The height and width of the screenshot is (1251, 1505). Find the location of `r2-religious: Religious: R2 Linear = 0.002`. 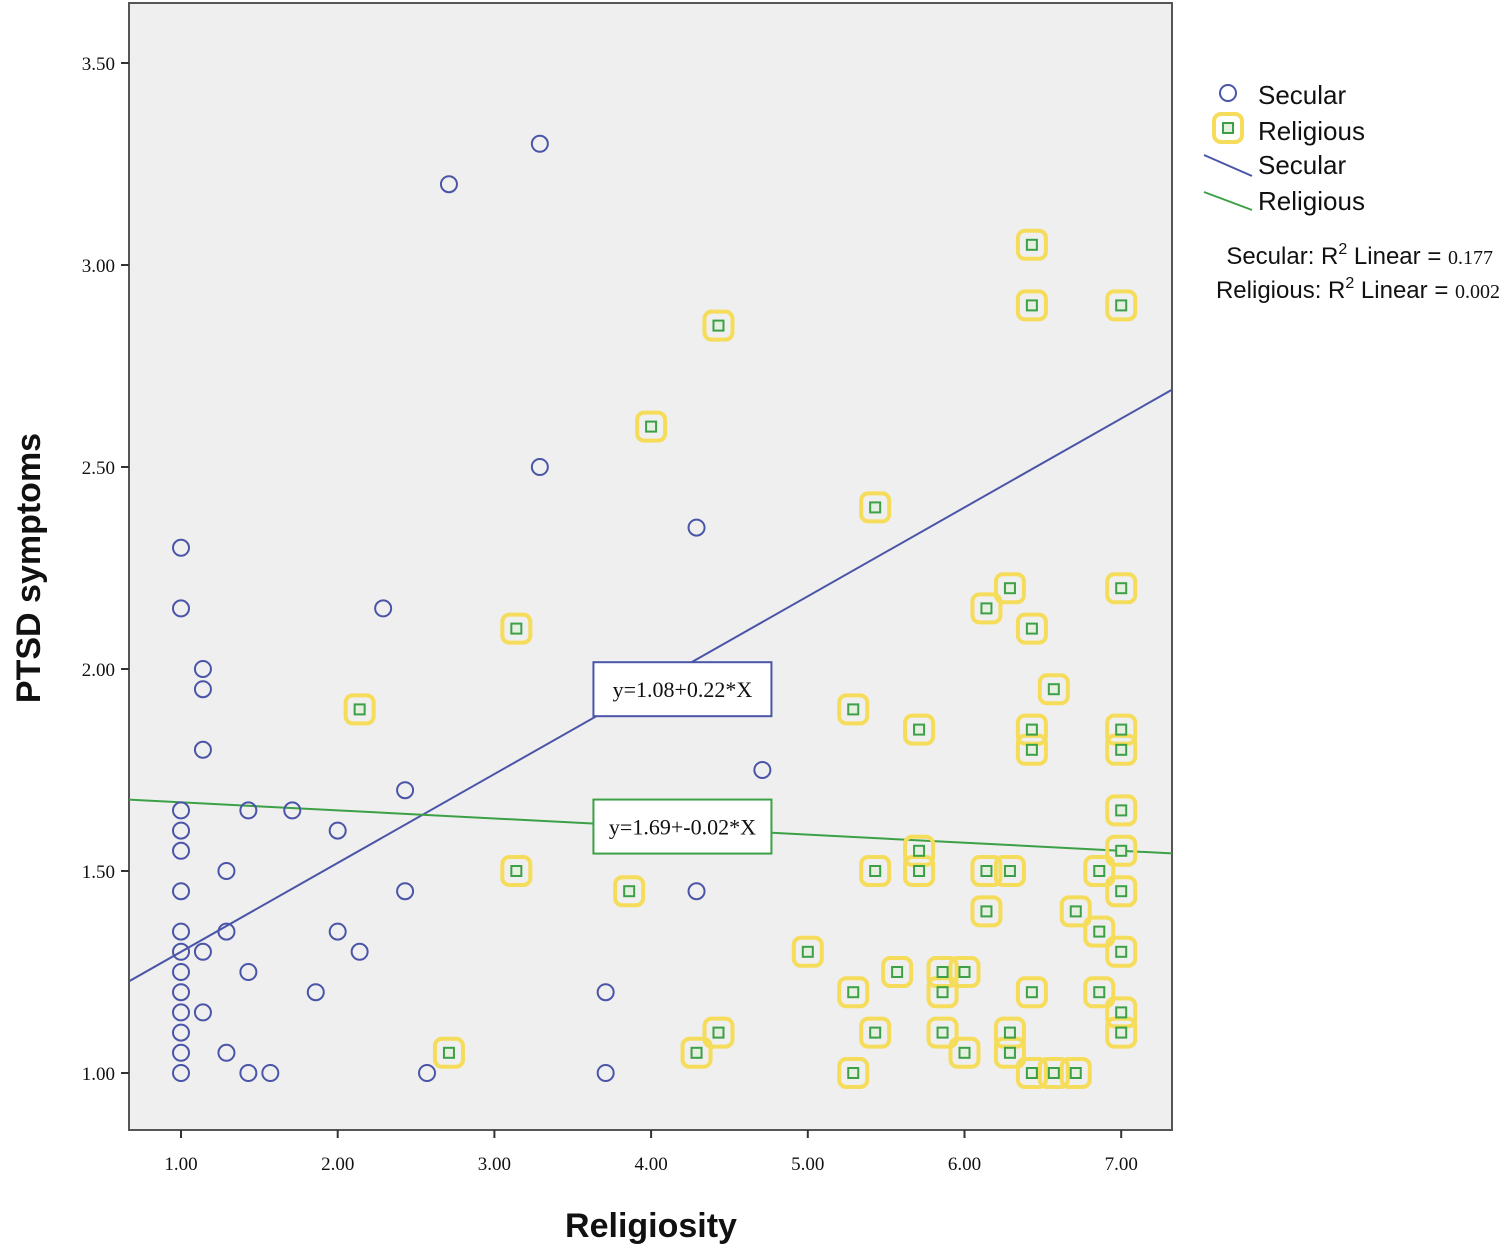

r2-religious: Religious: R2 Linear = 0.002 is located at coordinates (1358, 289).